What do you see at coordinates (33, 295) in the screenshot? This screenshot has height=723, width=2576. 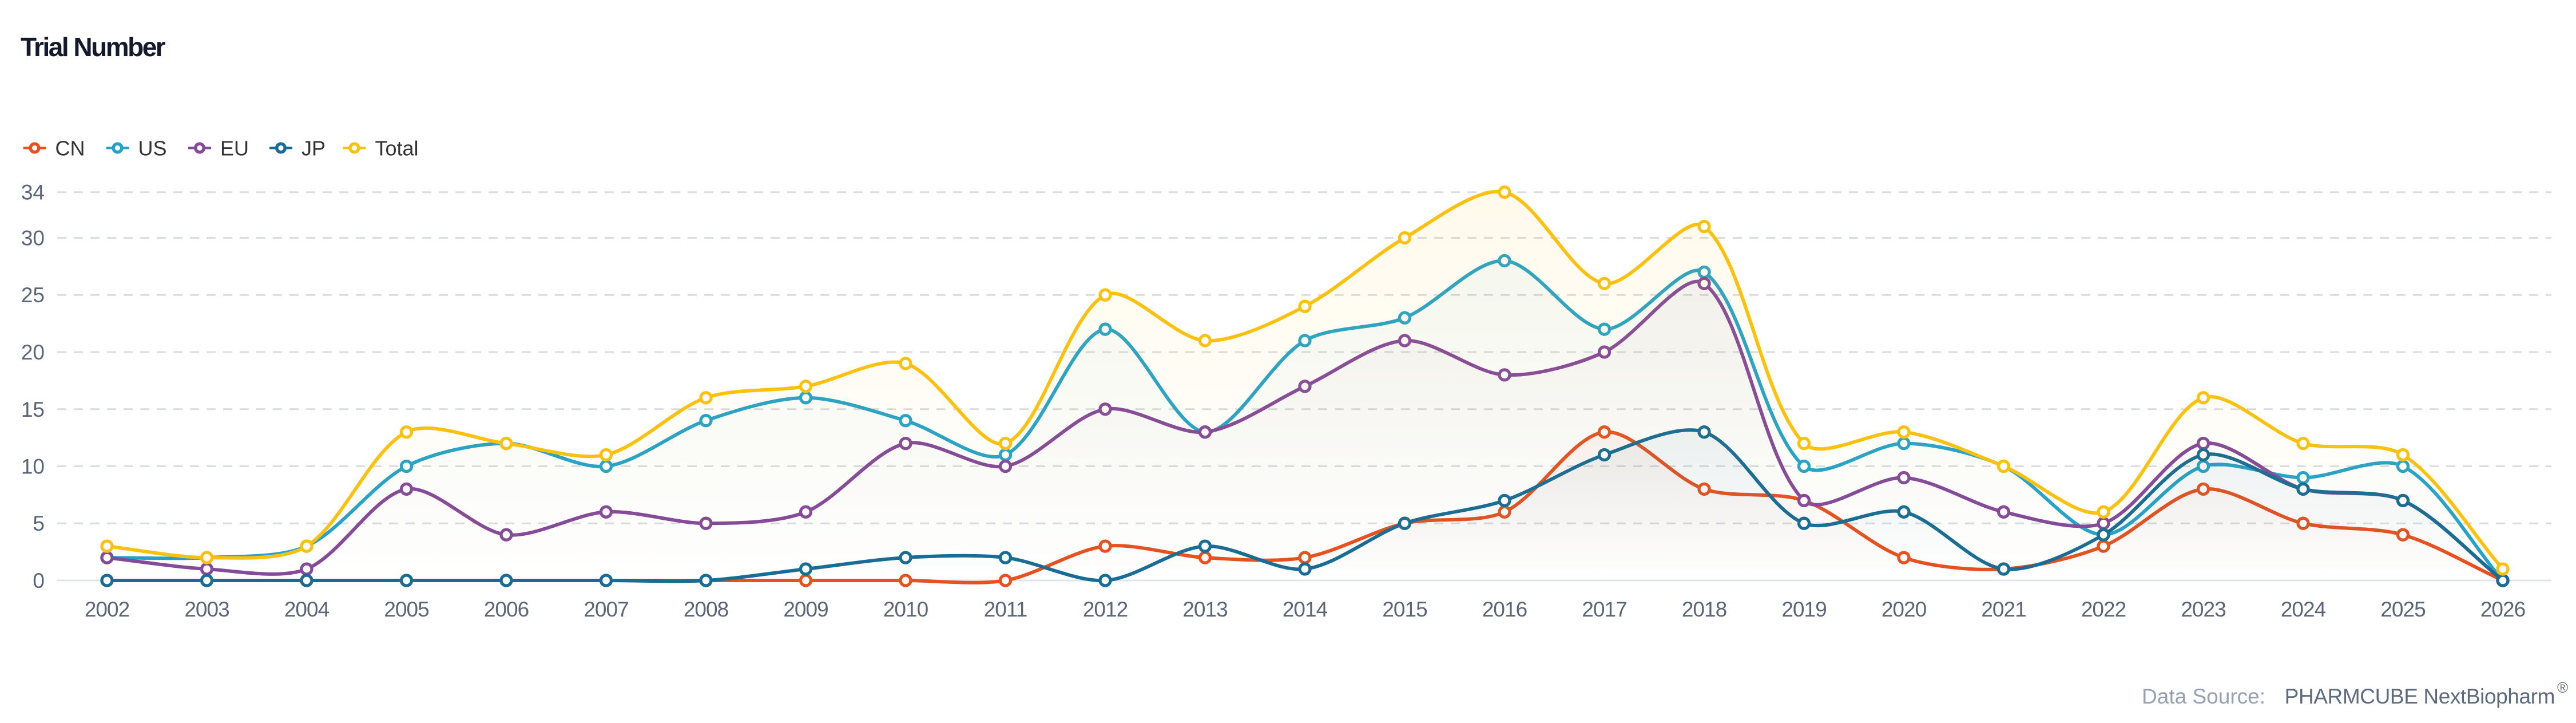 I see `svg-text: 25` at bounding box center [33, 295].